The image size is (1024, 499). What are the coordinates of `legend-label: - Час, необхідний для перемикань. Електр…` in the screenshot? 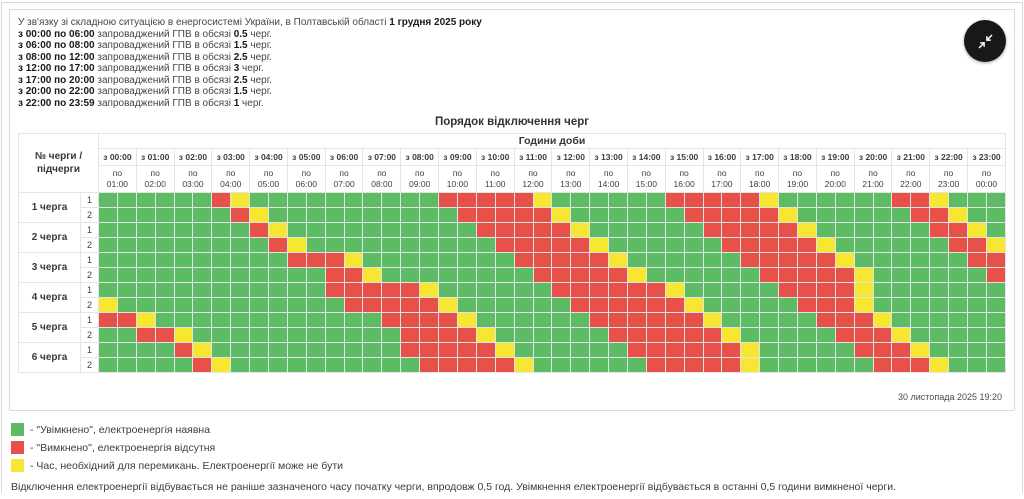 It's located at (187, 465).